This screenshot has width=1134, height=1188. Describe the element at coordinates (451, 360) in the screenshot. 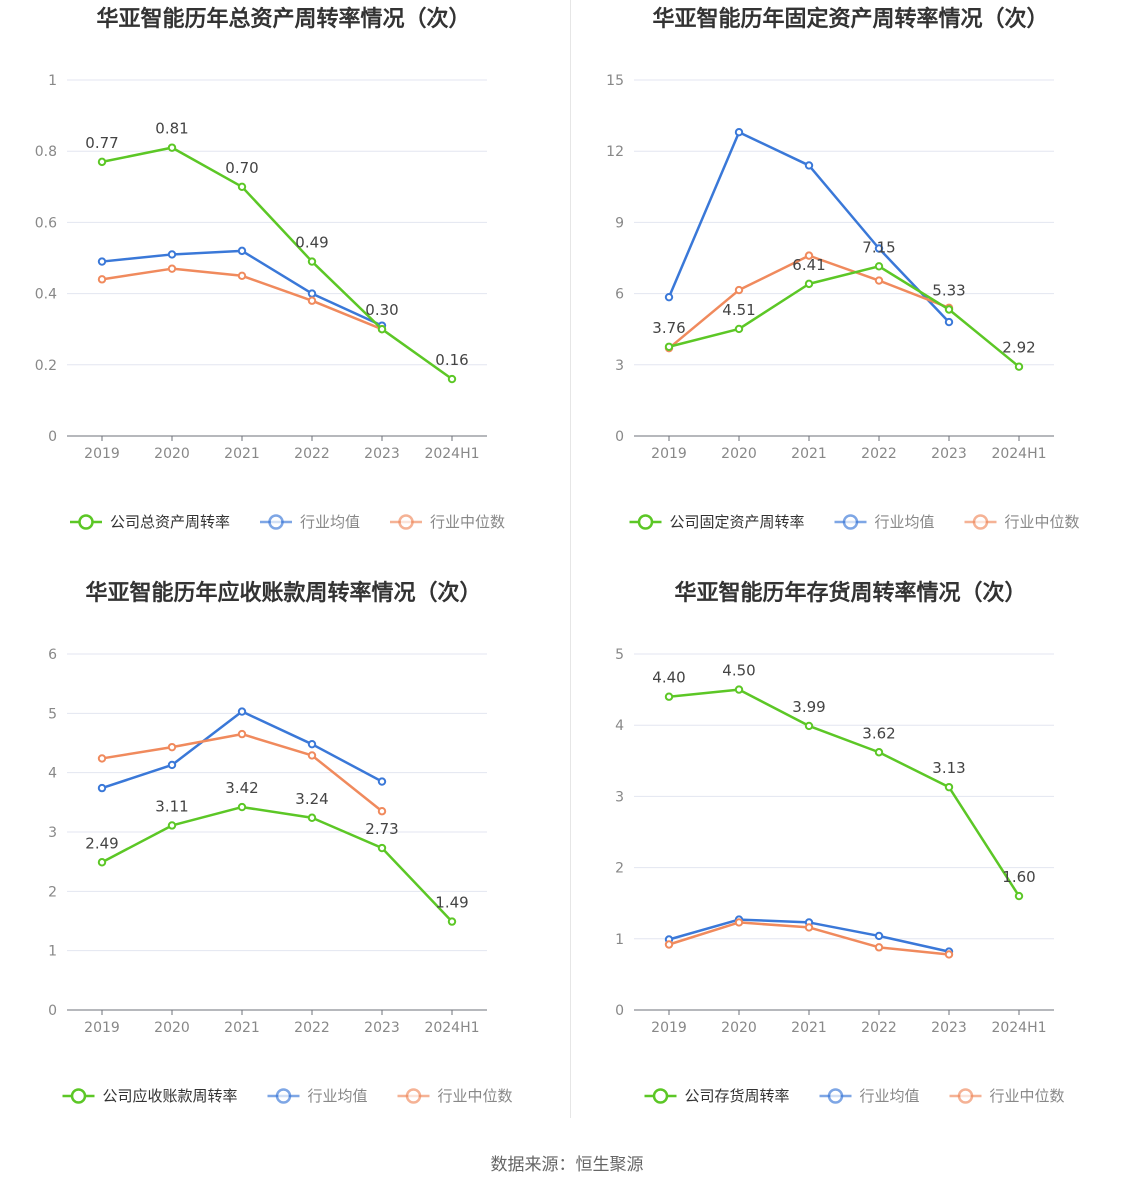

I see `data-label: 0.16` at that location.